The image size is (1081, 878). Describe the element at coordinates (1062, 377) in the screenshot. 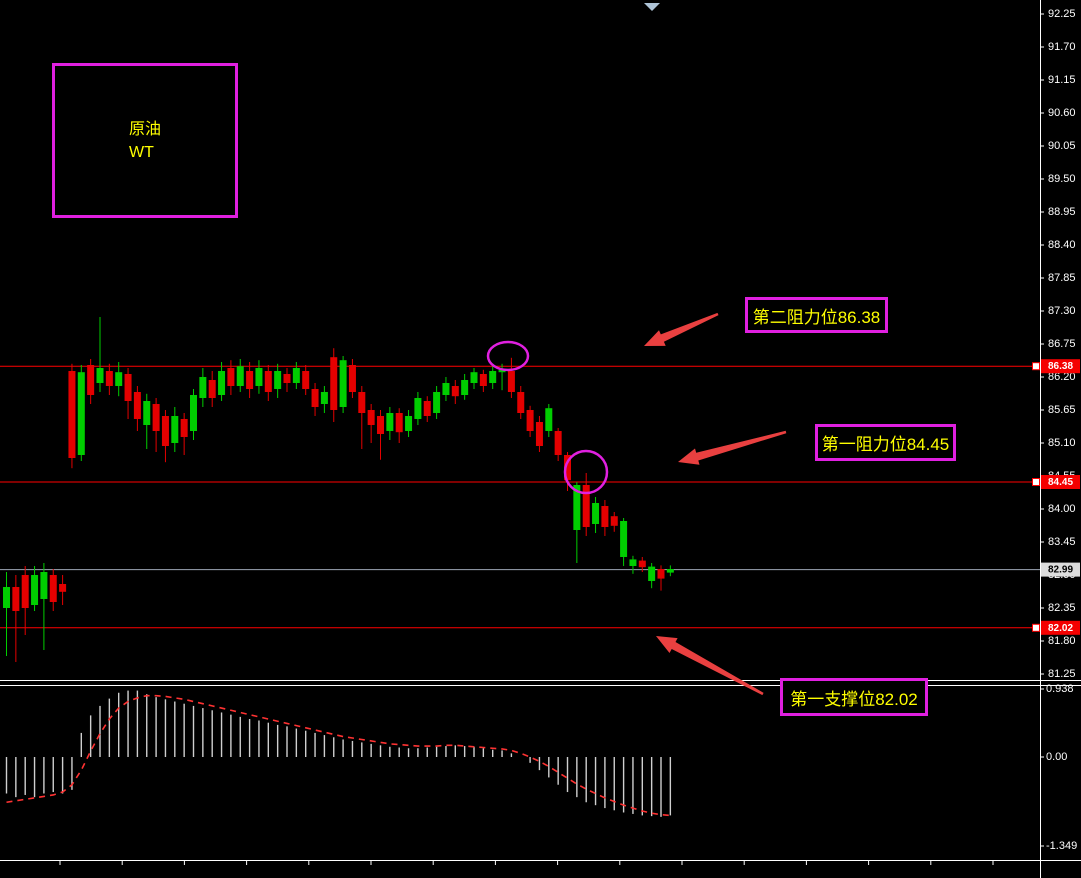

I see `price-tick-label: 86.20` at that location.